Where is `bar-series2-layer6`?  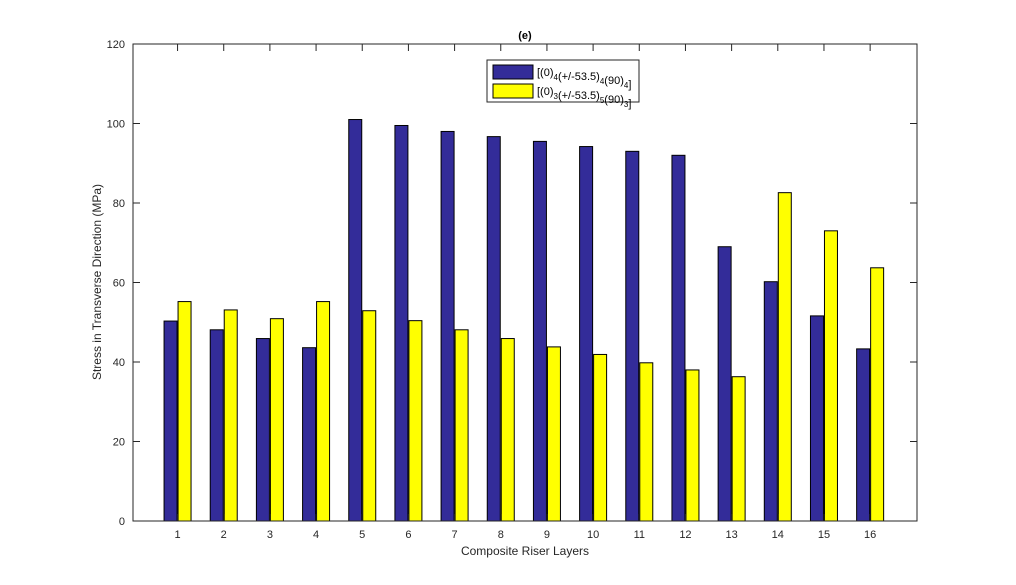
bar-series2-layer6 is located at coordinates (415, 421).